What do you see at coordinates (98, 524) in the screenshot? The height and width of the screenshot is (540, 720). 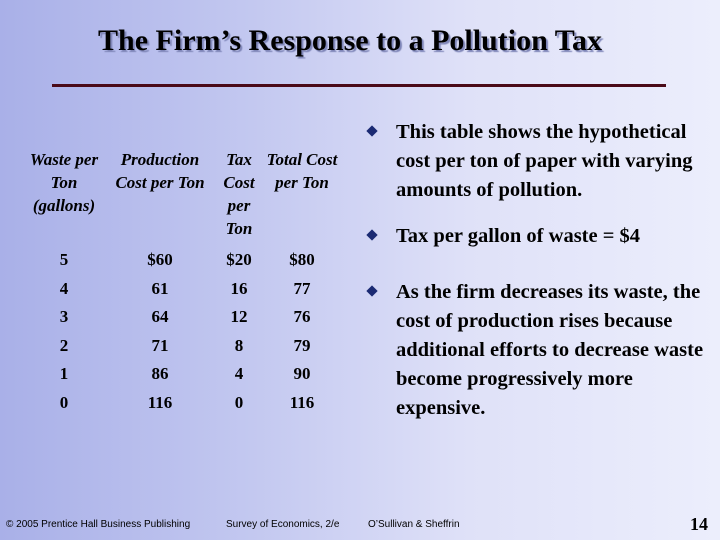 I see `footer-copyright: © 2005 Prentice Hall Business Publishing` at bounding box center [98, 524].